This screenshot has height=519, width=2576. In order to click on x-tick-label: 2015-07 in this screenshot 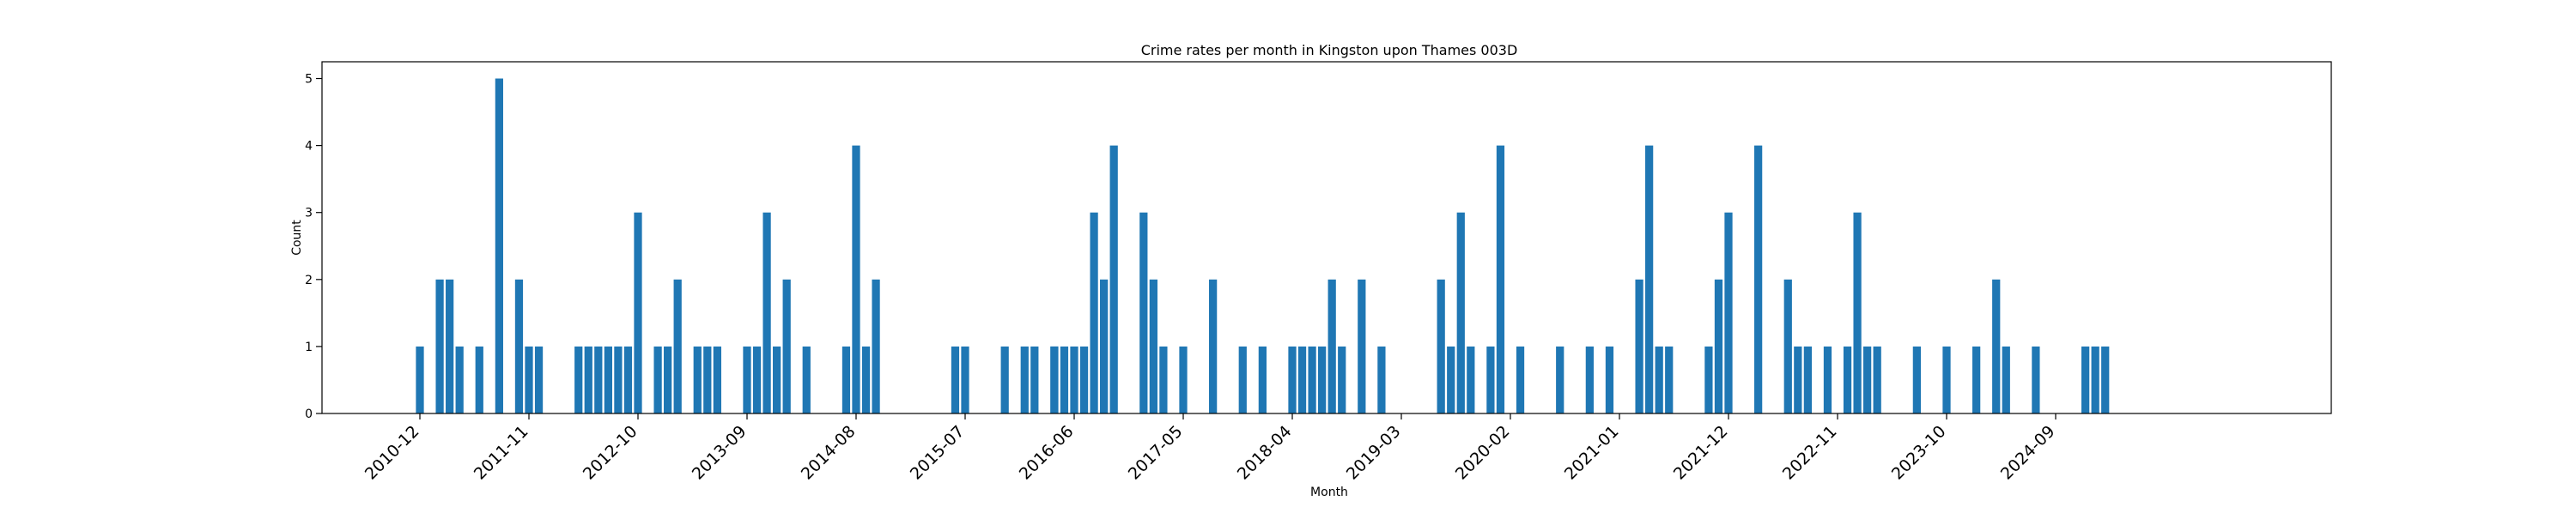, I will do `click(938, 453)`.